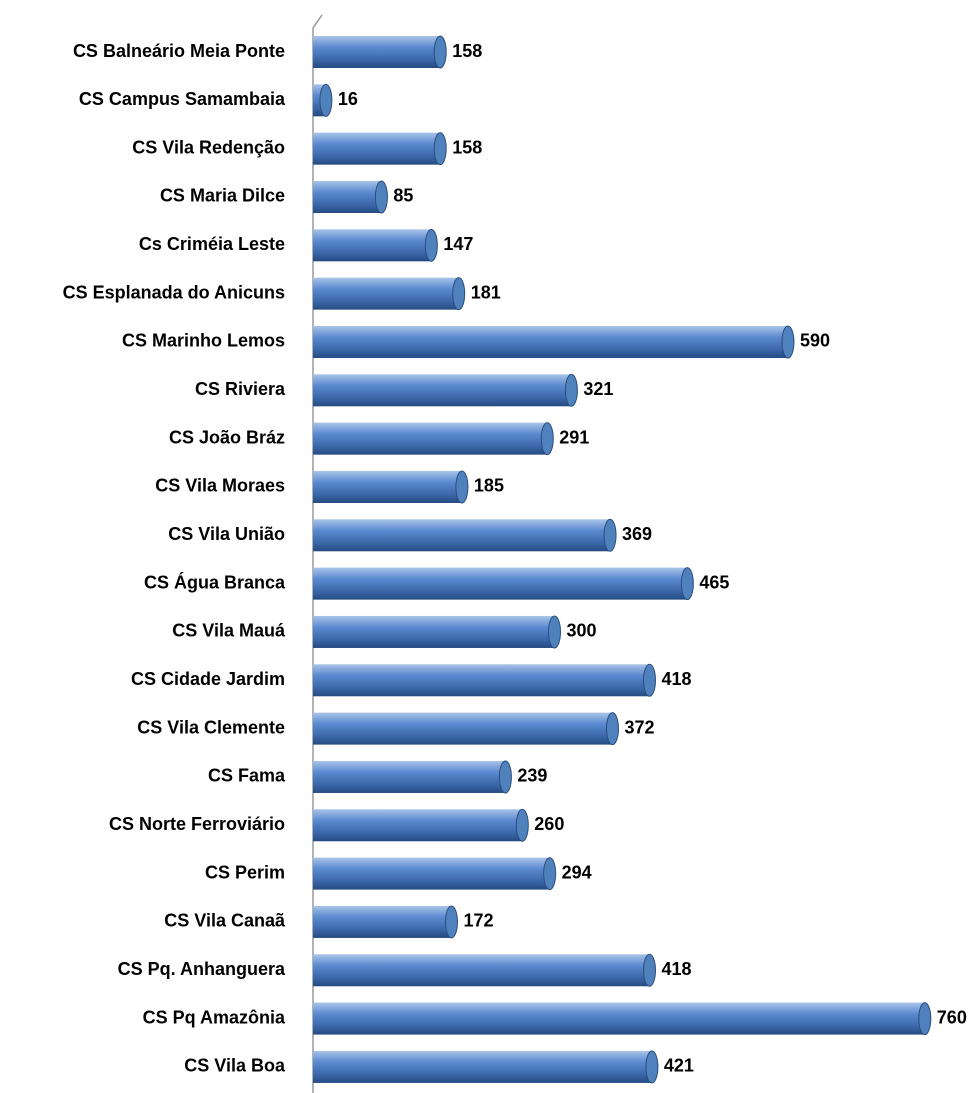 The width and height of the screenshot is (976, 1093). I want to click on value-label: 421, so click(679, 1066).